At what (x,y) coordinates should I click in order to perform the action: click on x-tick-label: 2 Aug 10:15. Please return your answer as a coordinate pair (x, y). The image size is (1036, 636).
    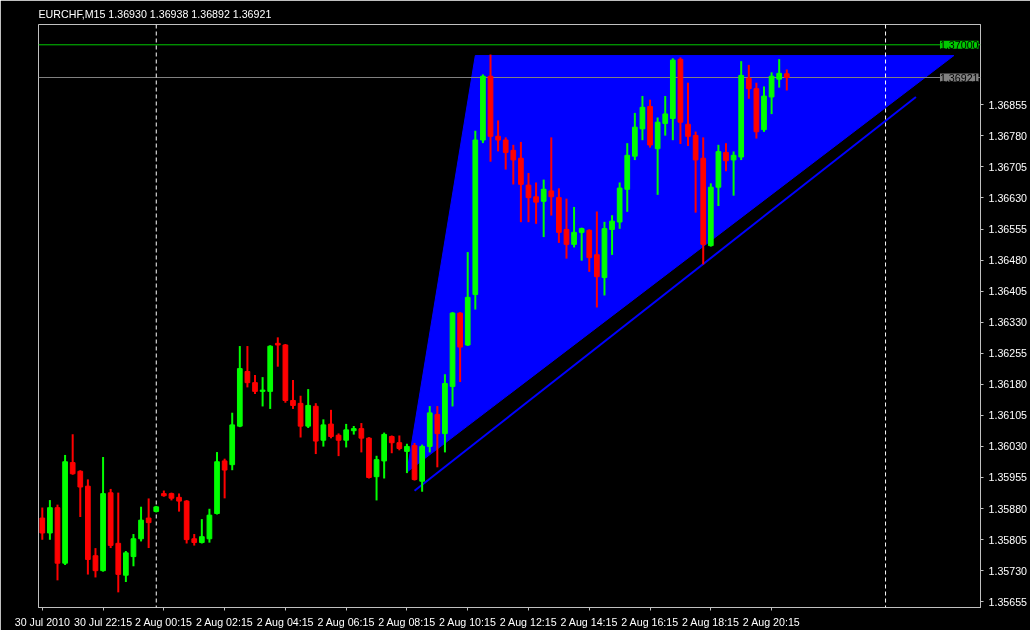
    Looking at the image, I should click on (467, 621).